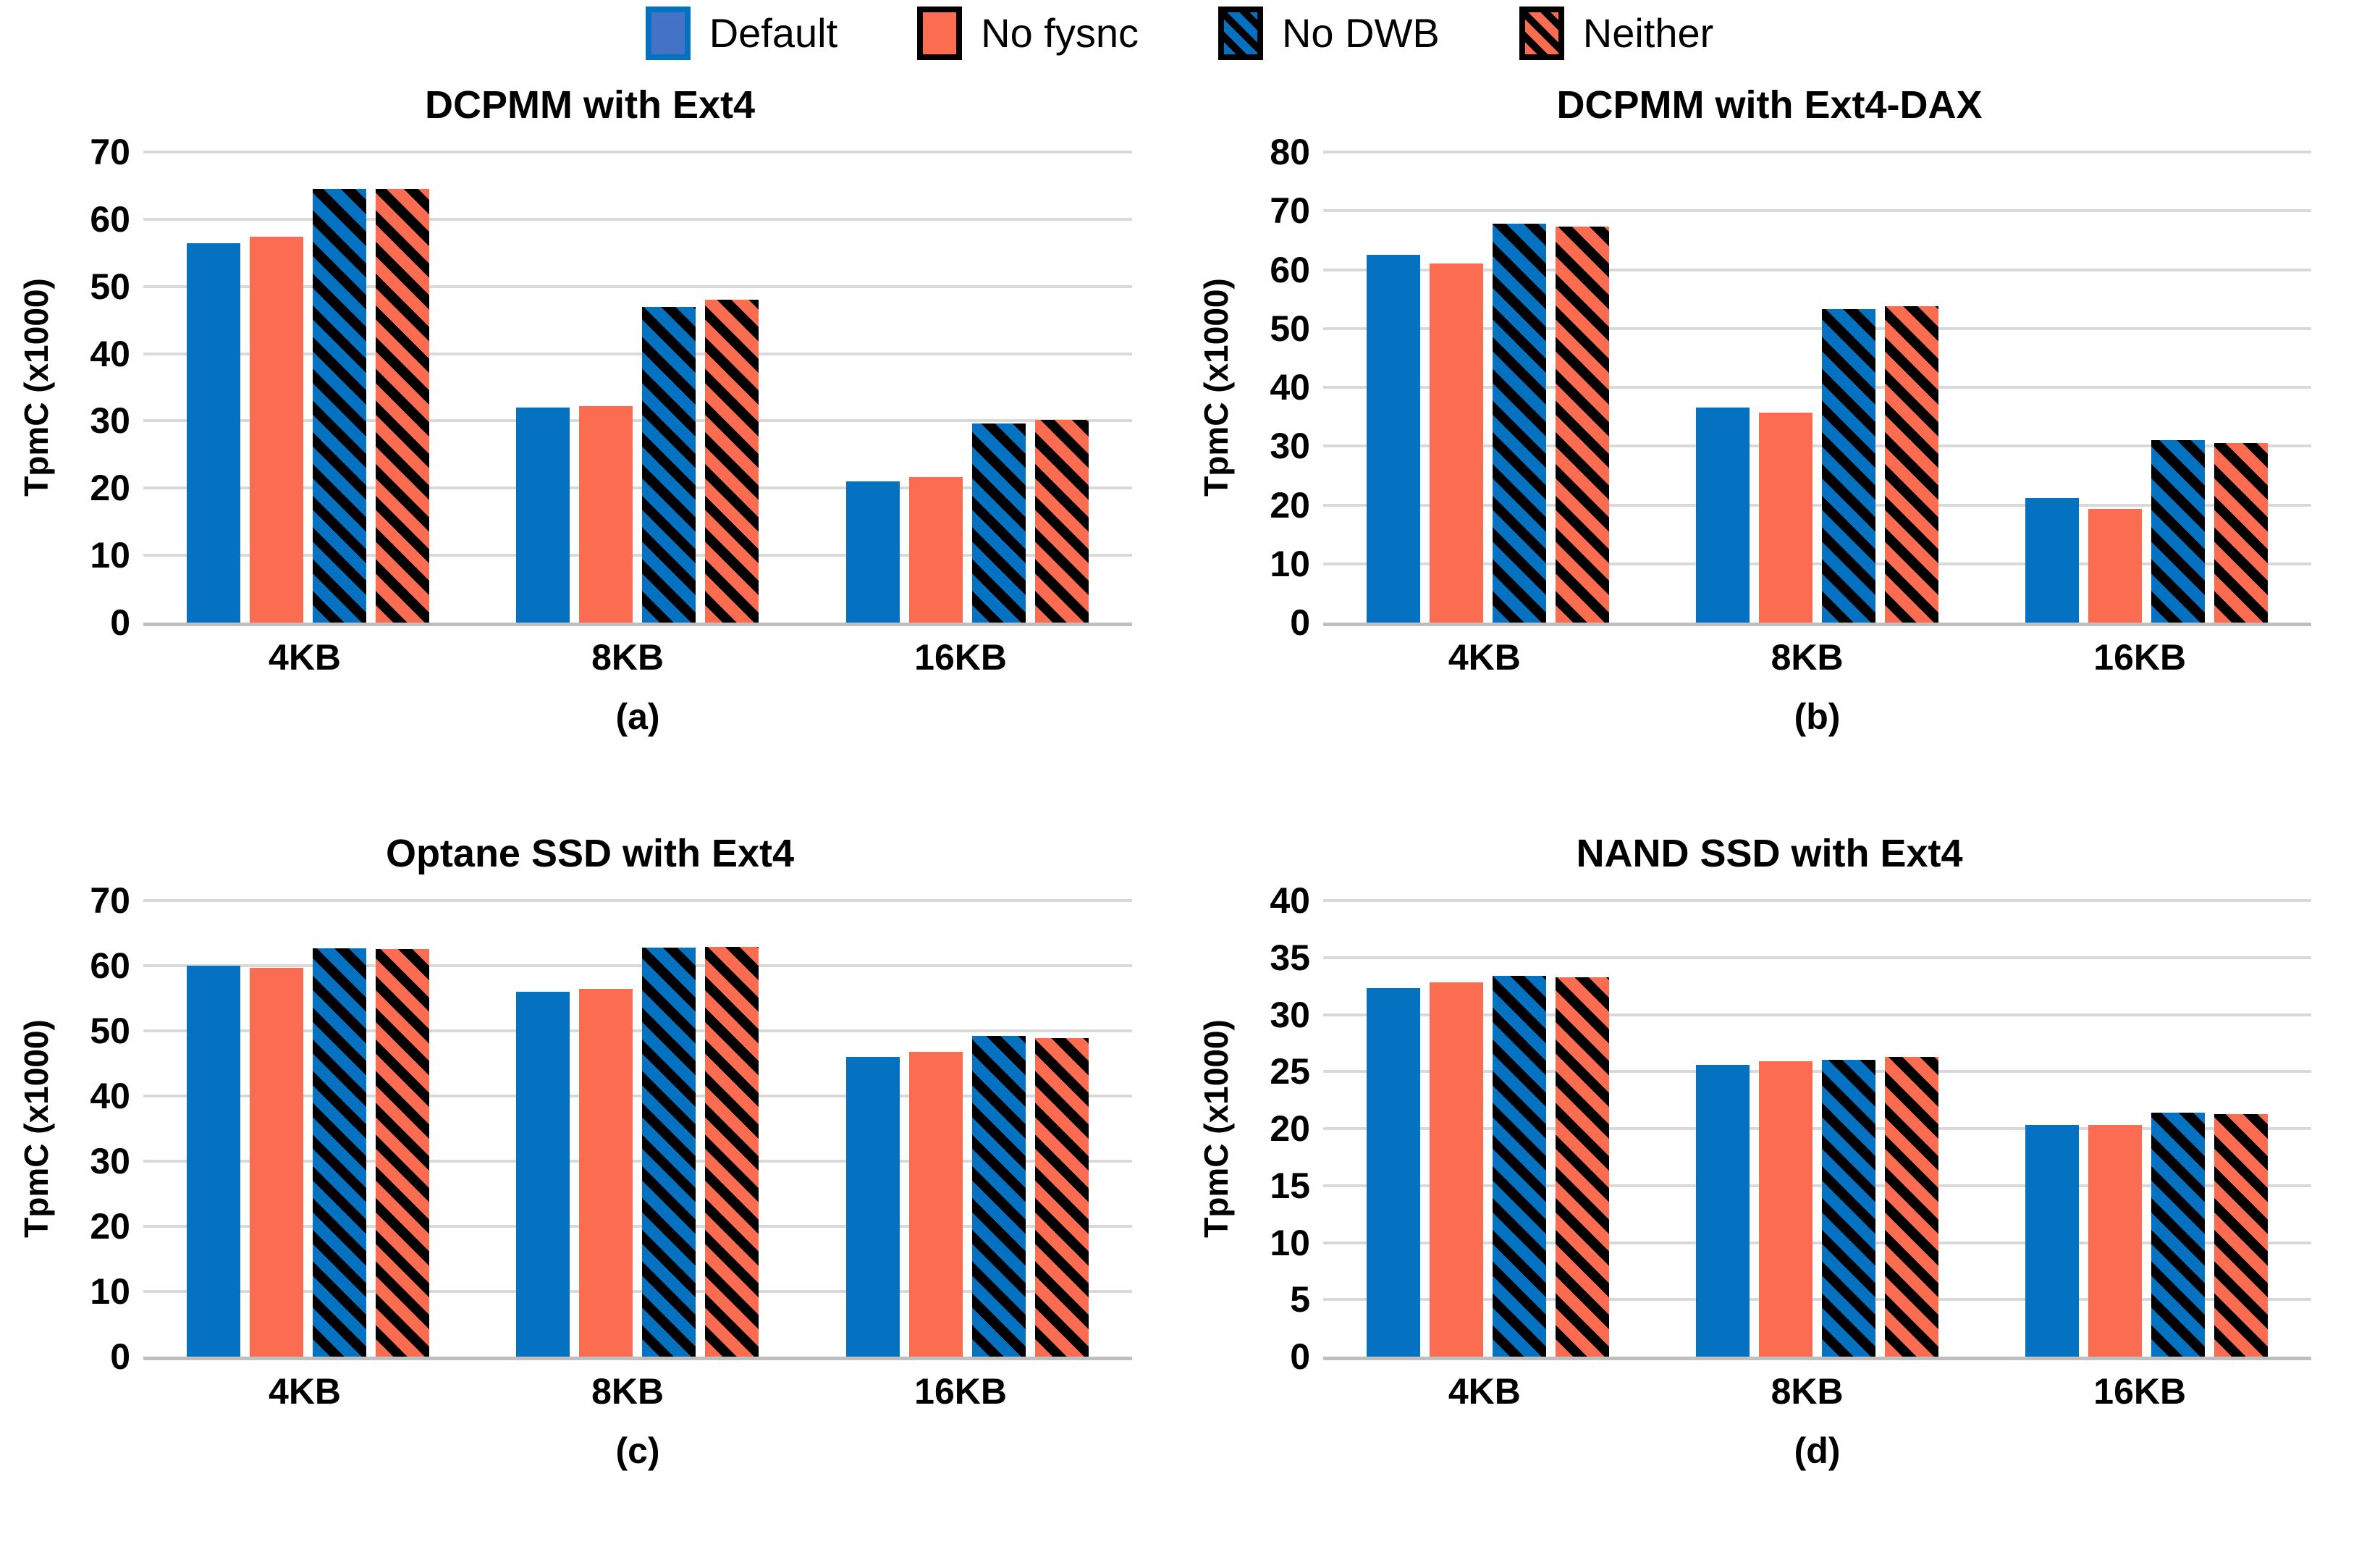 Image resolution: width=2359 pixels, height=1568 pixels. Describe the element at coordinates (1769, 105) in the screenshot. I see `chart-title: DCPMM with Ext4-DAX` at that location.